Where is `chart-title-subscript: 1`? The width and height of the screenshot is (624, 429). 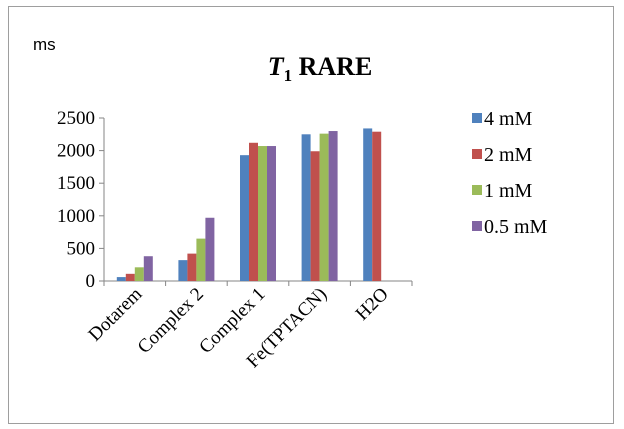
chart-title-subscript: 1 is located at coordinates (288, 75).